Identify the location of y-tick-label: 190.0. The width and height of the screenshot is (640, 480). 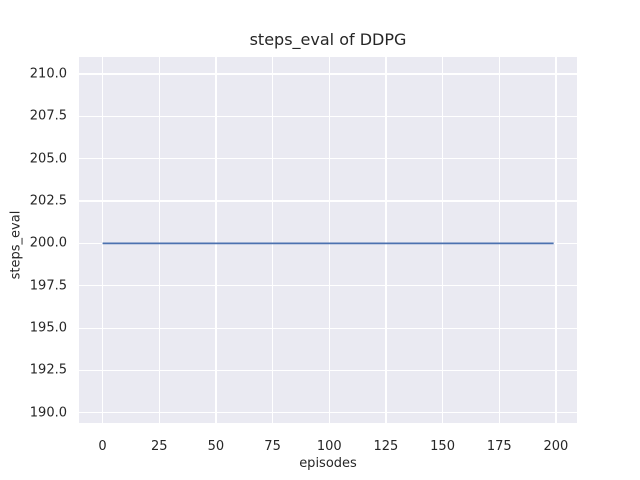
(48, 413).